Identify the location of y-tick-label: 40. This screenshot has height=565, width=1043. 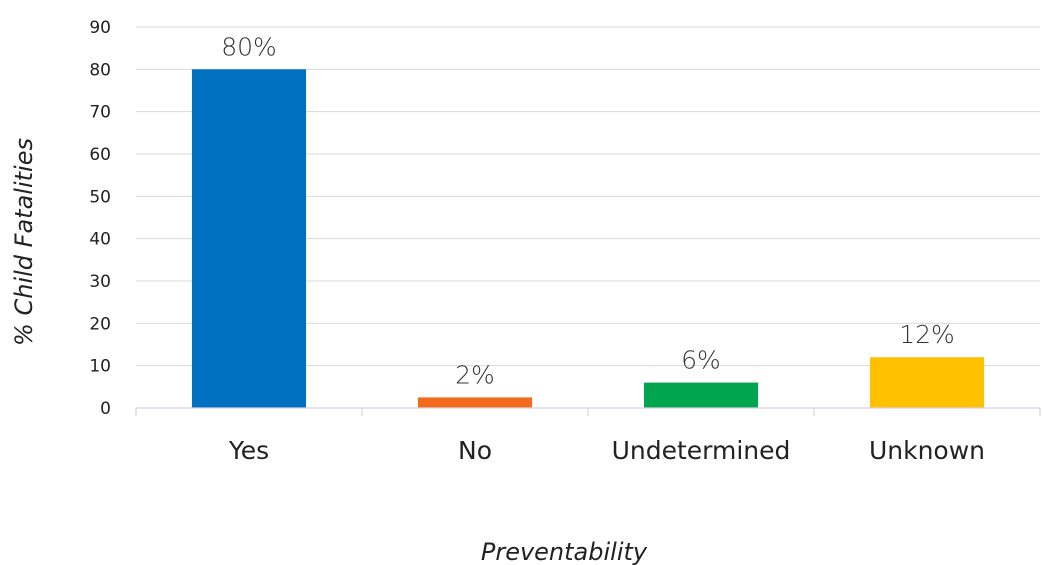
(100, 240).